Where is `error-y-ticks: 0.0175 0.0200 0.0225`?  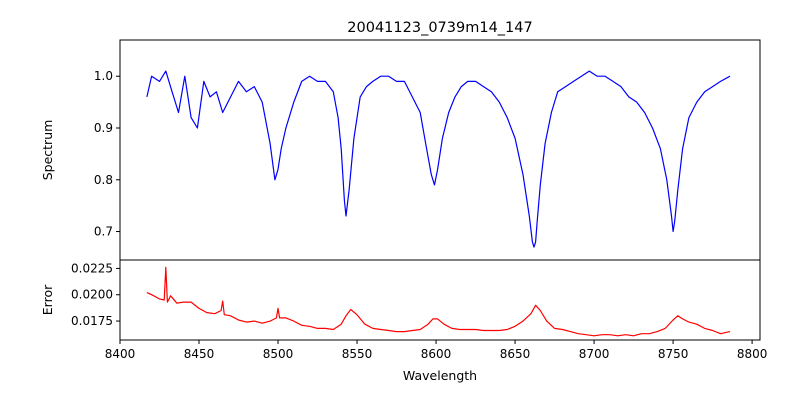
error-y-ticks: 0.0175 0.0200 0.0225 is located at coordinates (95, 294).